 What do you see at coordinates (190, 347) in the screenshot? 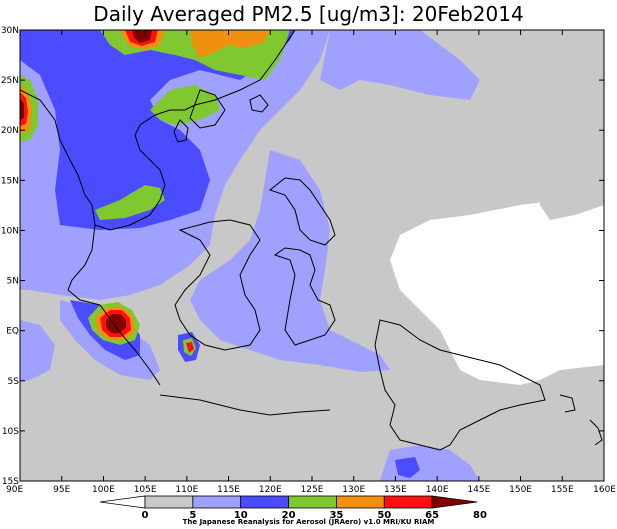
I see `contour-red-band` at bounding box center [190, 347].